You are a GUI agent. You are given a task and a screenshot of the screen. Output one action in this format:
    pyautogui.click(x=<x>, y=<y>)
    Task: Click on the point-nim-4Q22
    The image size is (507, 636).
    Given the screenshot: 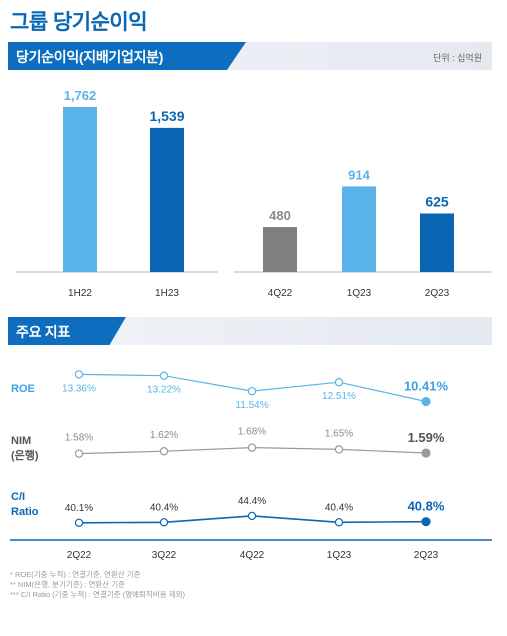 What is the action you would take?
    pyautogui.click(x=252, y=447)
    